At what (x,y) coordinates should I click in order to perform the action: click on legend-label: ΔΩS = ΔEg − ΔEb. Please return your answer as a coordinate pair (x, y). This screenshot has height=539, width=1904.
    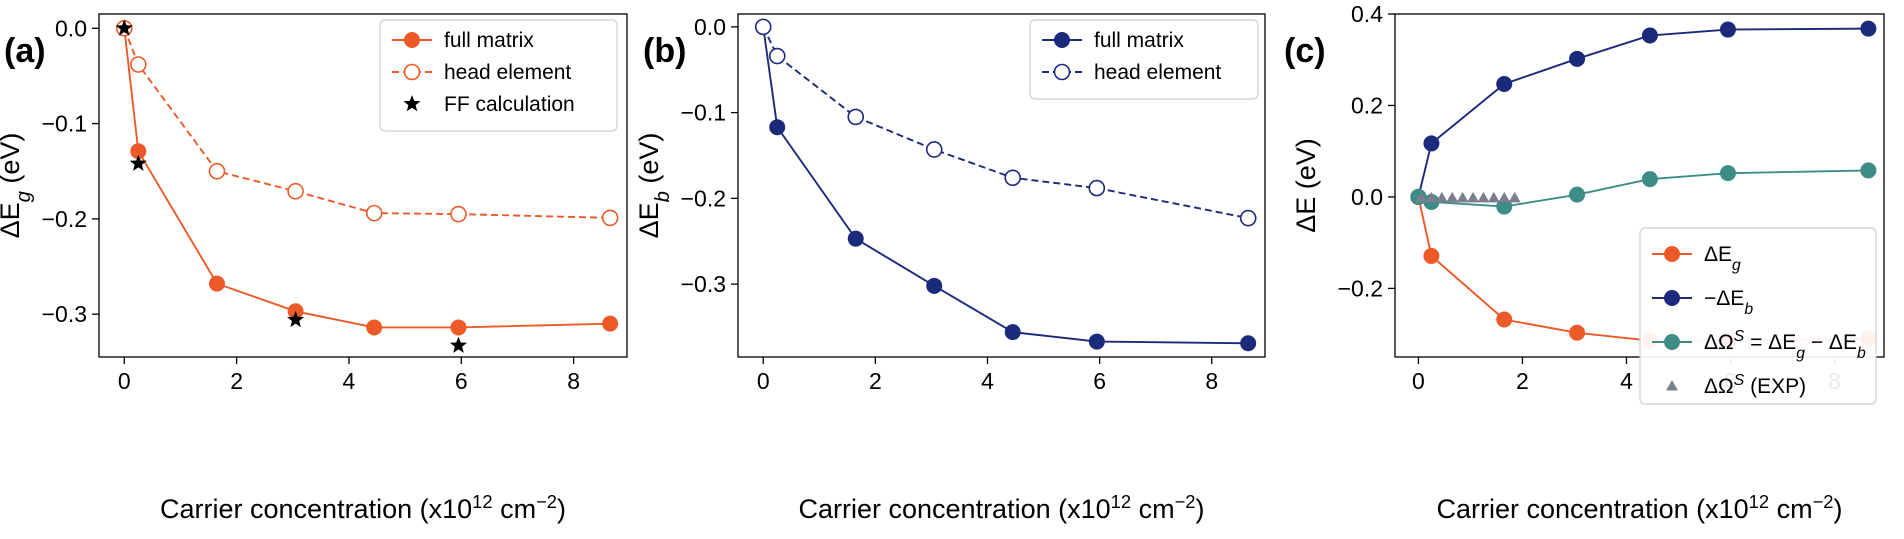
    Looking at the image, I should click on (1785, 345).